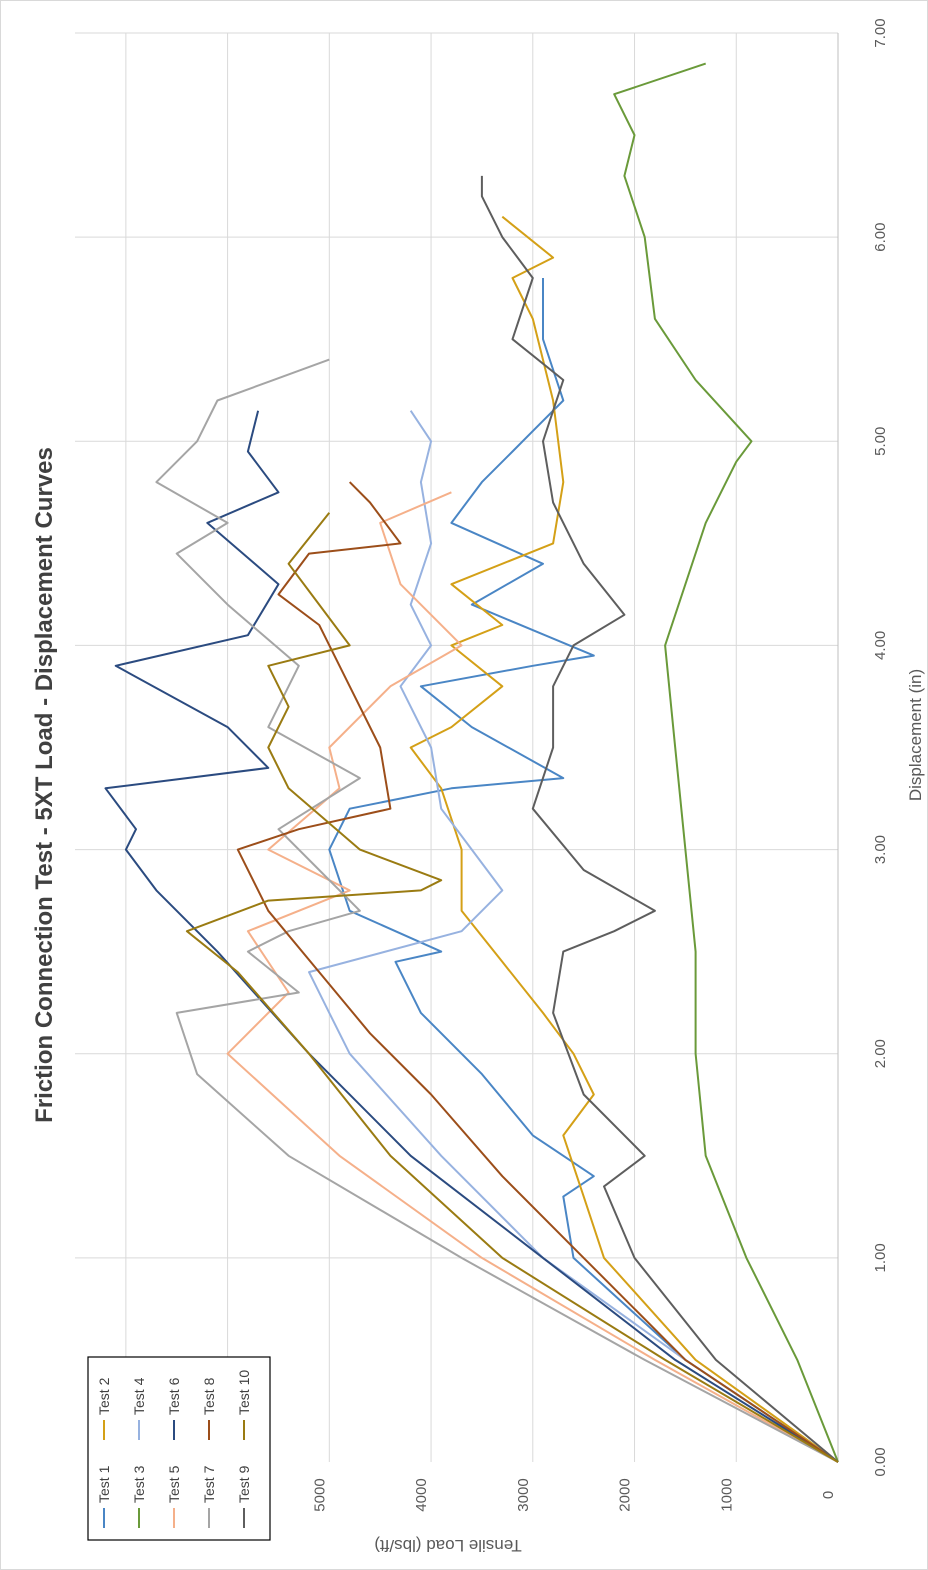  What do you see at coordinates (447, 1545) in the screenshot?
I see `y-axis-title: Tensile Load (lbs/ft)` at bounding box center [447, 1545].